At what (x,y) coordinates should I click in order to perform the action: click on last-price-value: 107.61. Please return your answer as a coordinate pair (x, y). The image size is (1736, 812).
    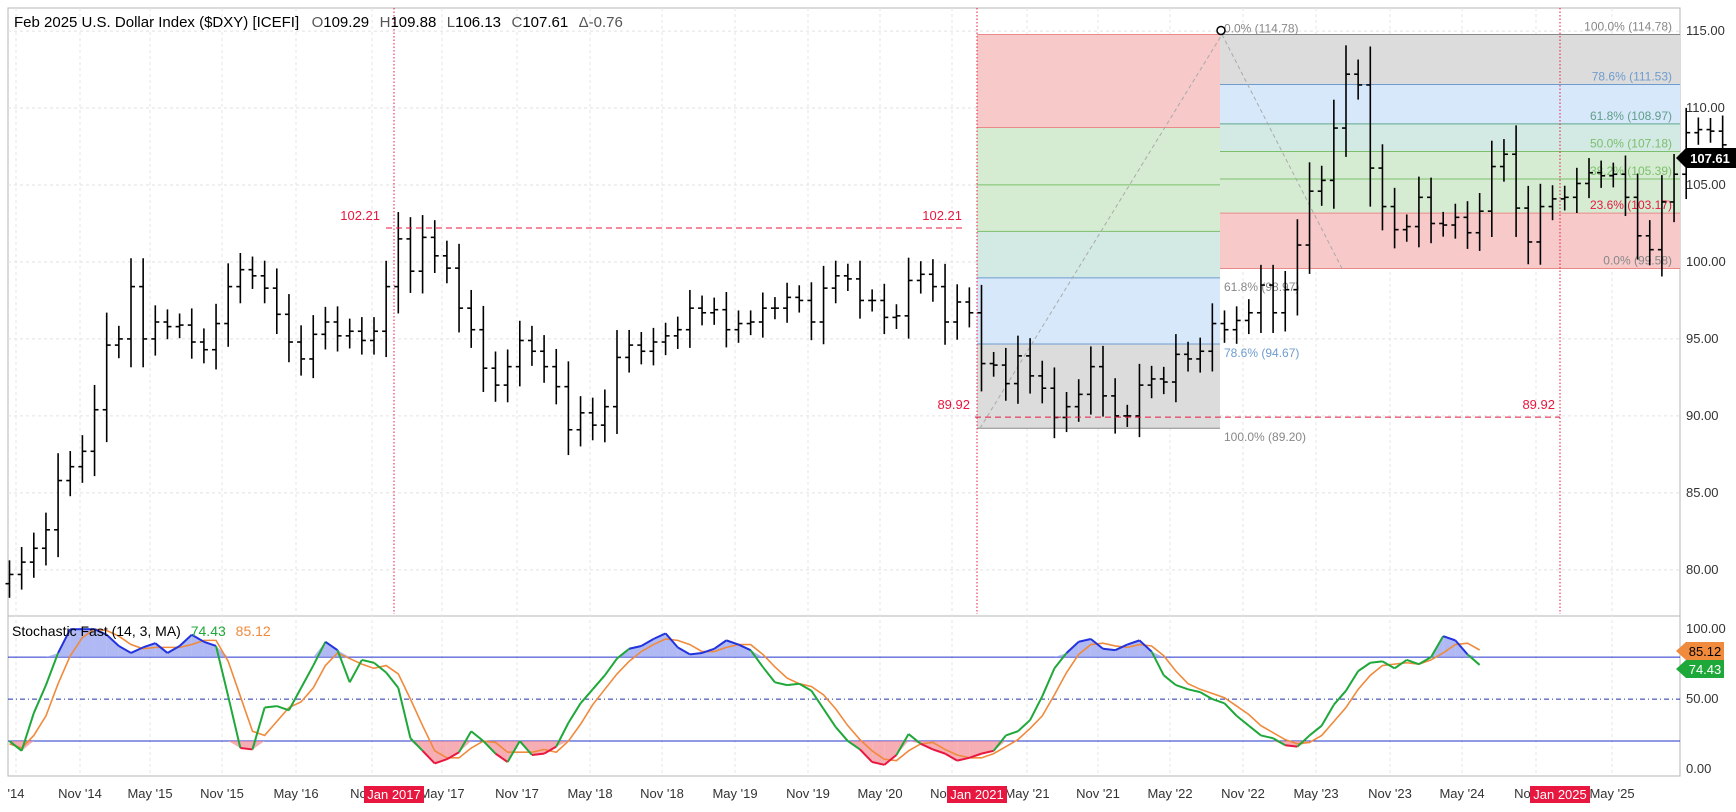
    Looking at the image, I should click on (1710, 158).